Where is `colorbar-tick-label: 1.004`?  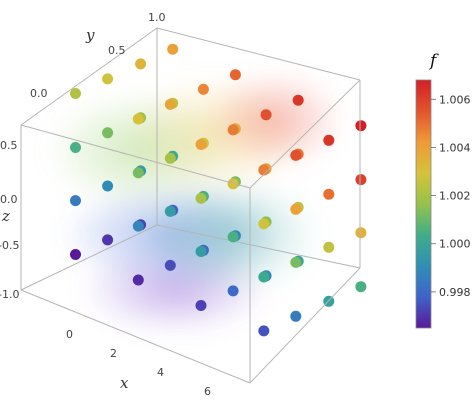 colorbar-tick-label: 1.004 is located at coordinates (455, 147).